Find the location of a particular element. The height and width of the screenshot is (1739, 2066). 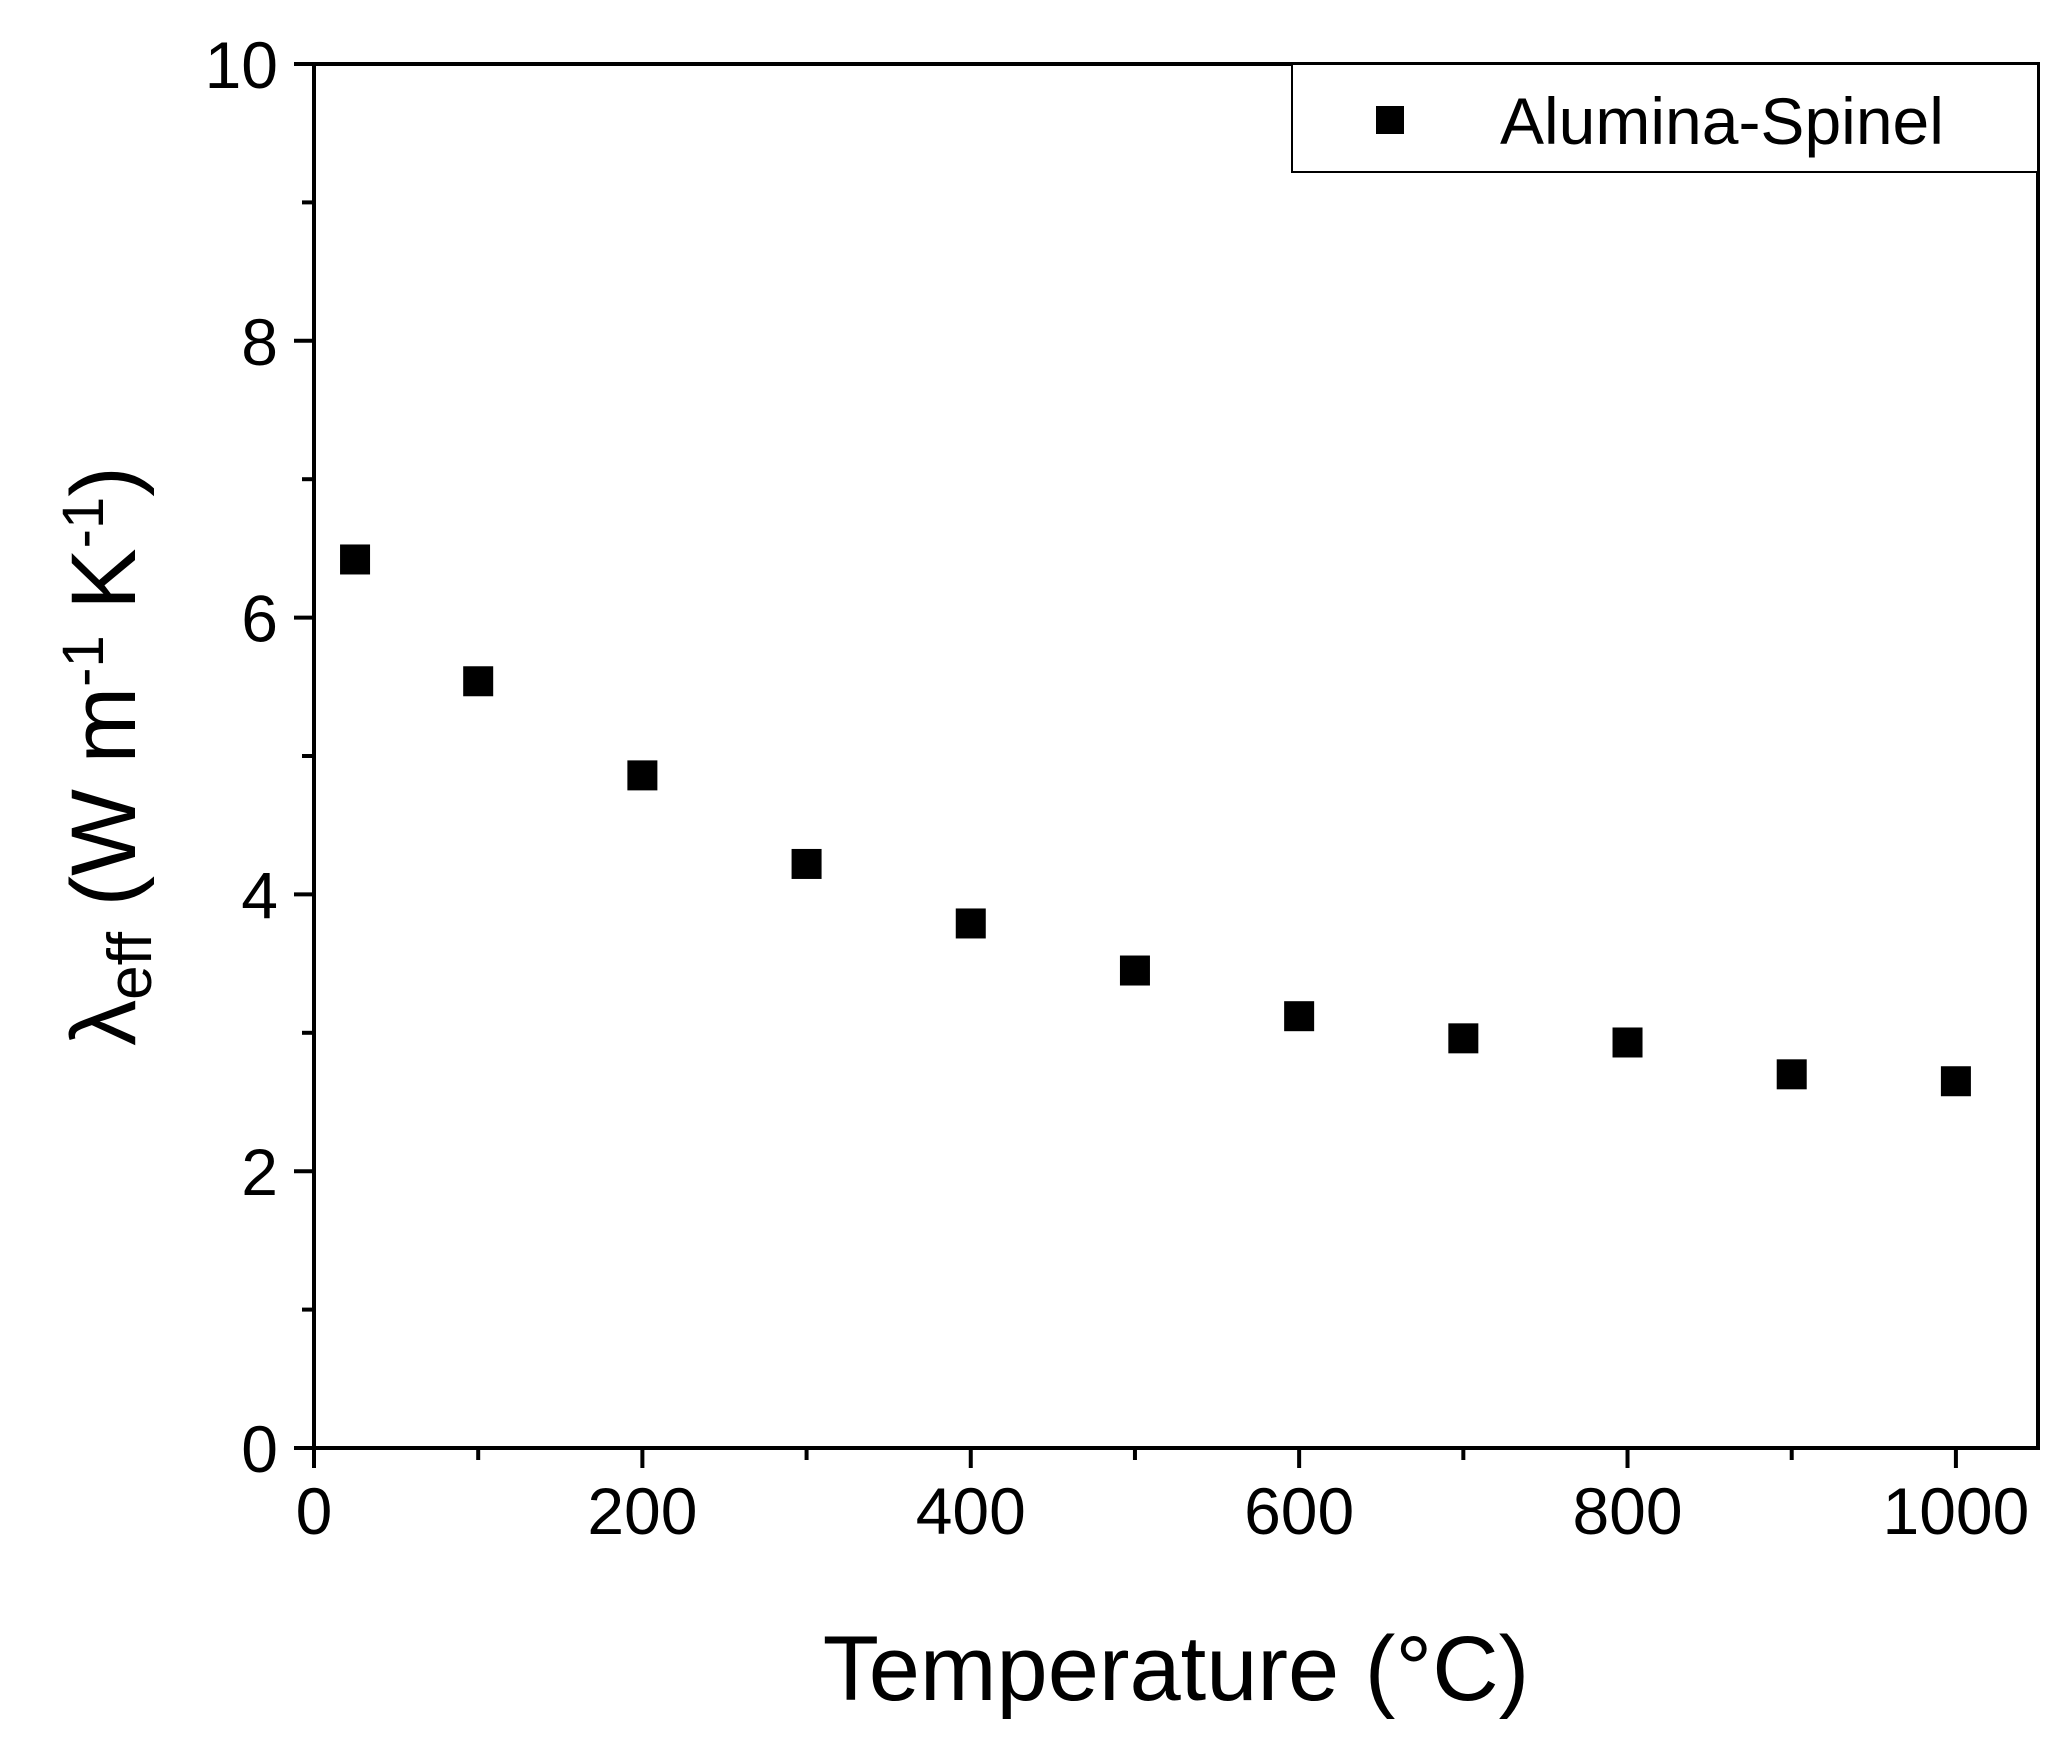

y-axis-title-close: ) is located at coordinates (104, 481).